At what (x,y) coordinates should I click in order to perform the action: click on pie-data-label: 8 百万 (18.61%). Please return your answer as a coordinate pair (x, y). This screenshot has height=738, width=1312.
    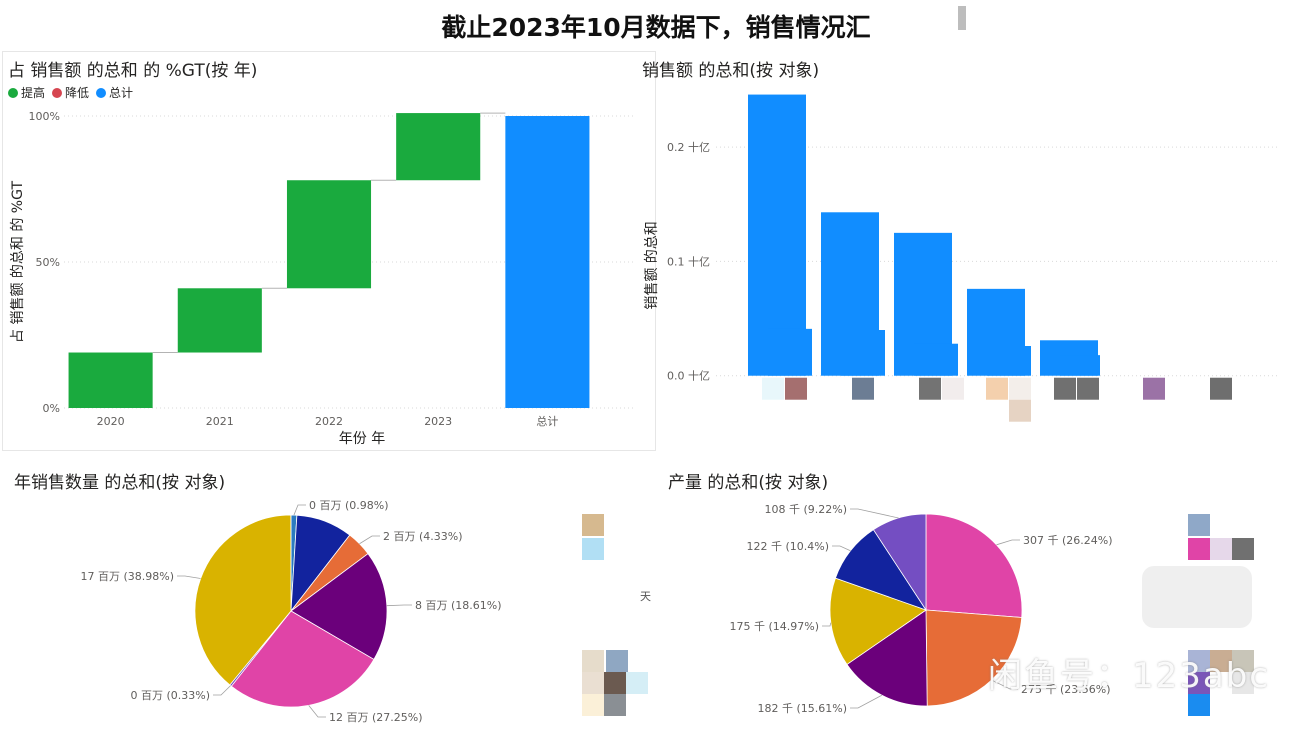
    Looking at the image, I should click on (458, 605).